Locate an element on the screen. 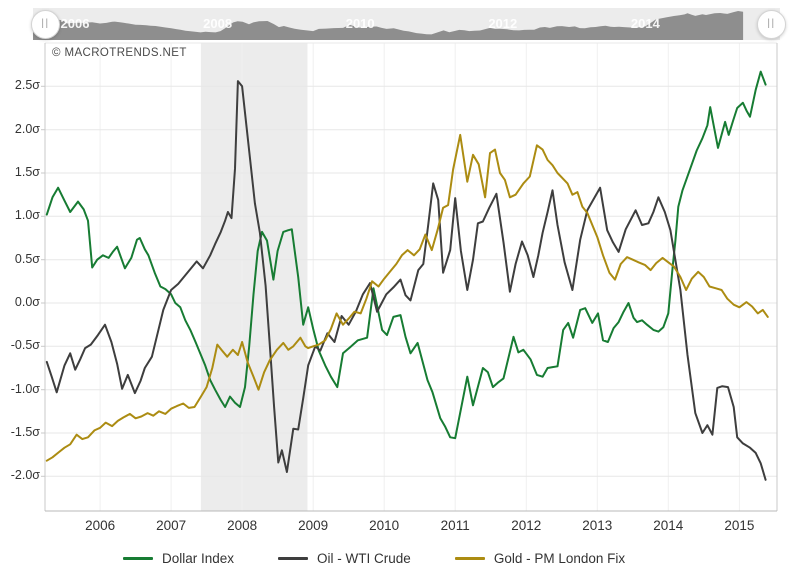  y-axis-tick-label: 1.0σ is located at coordinates (27, 215).